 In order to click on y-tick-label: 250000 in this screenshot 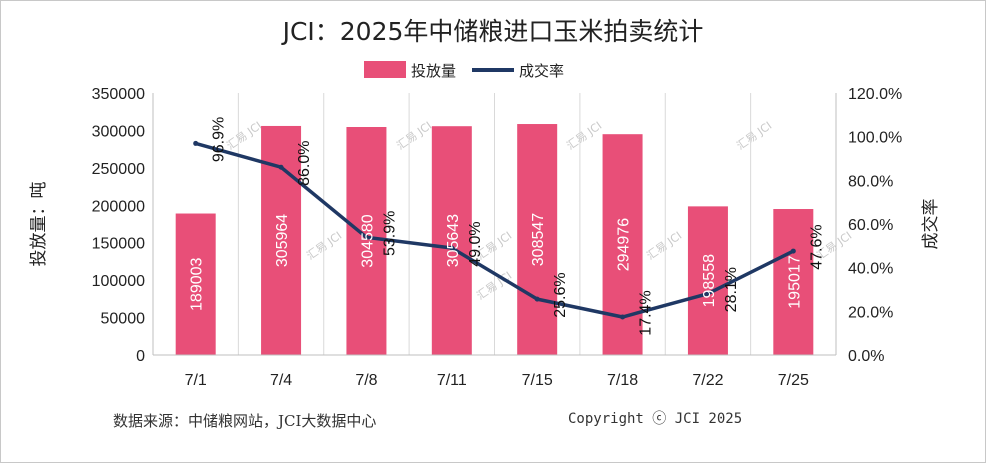, I will do `click(118, 169)`.